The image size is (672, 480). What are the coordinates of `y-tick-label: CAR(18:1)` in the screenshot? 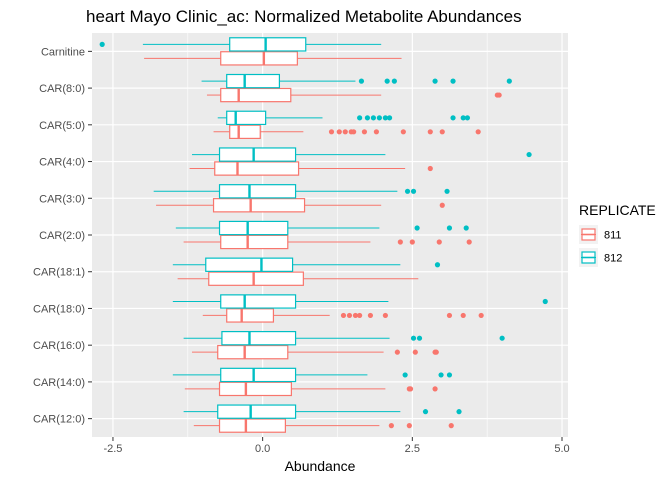 It's located at (59, 273).